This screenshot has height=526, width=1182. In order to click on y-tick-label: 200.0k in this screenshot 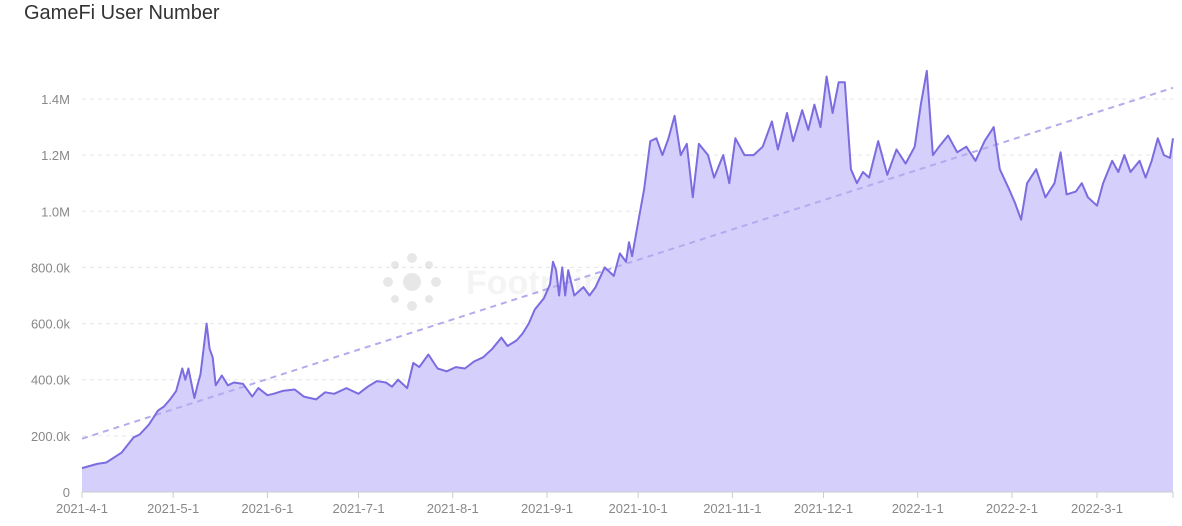, I will do `click(51, 436)`.